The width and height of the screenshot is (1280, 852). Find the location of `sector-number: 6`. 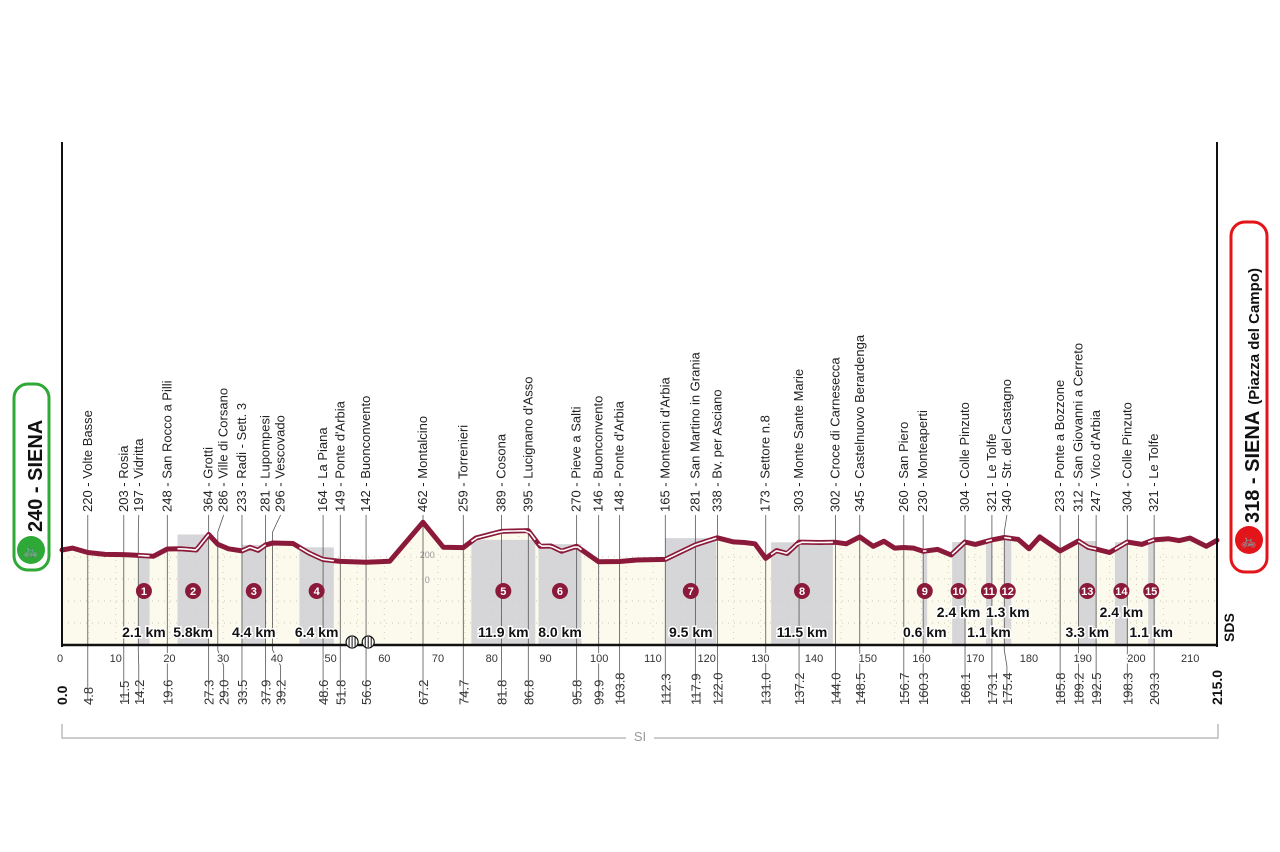

sector-number: 6 is located at coordinates (560, 592).